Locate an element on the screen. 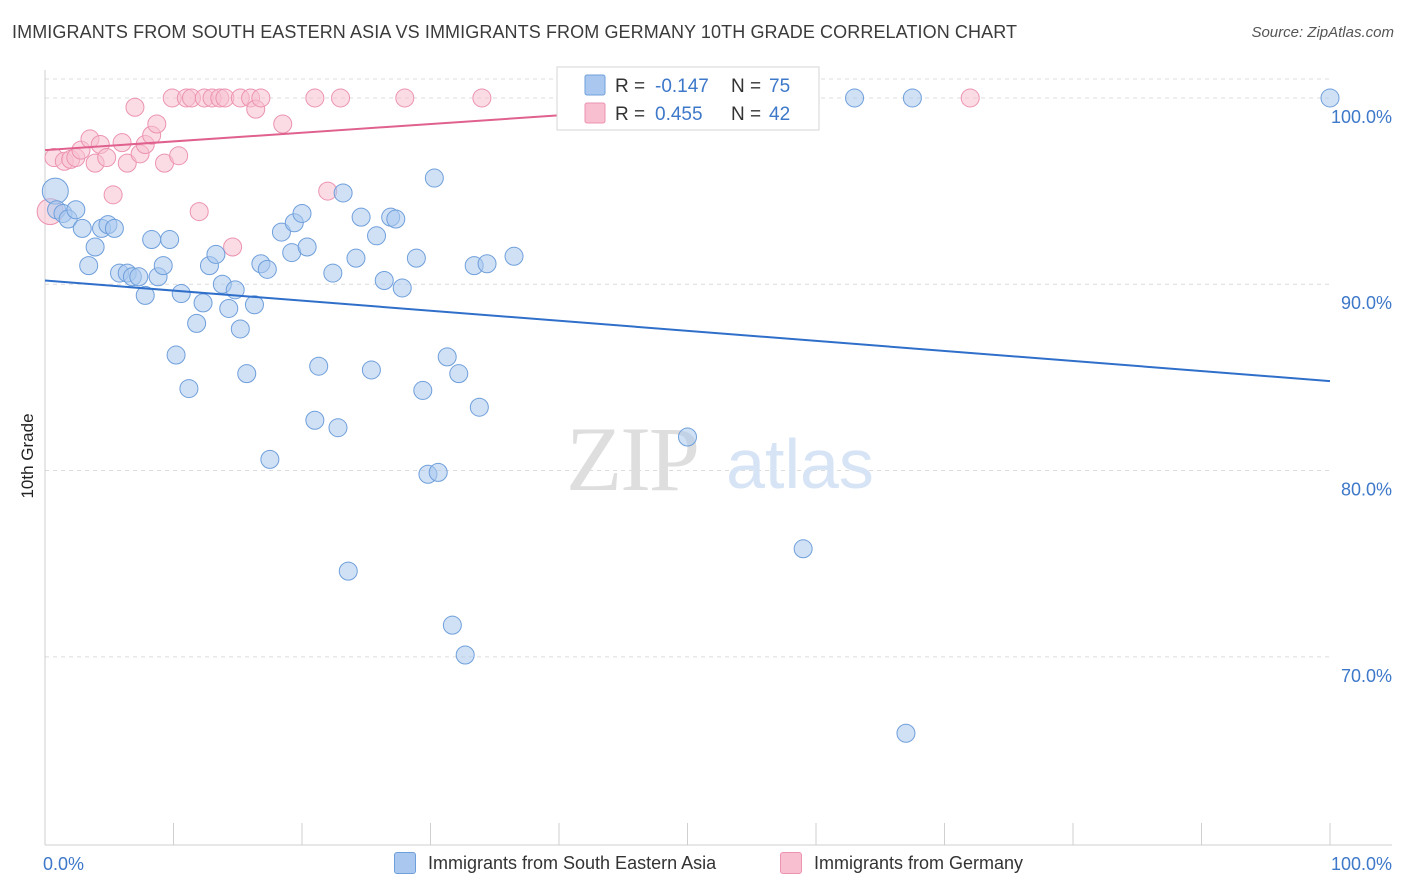  legend-swatch-blue is located at coordinates (595, 85).